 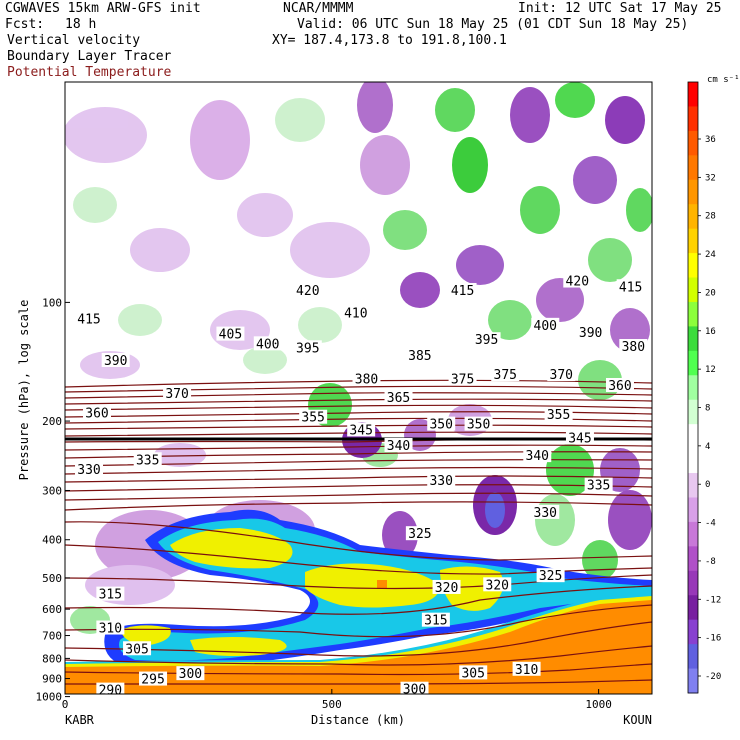 I want to click on colorbar-label: 16, so click(x=710, y=332).